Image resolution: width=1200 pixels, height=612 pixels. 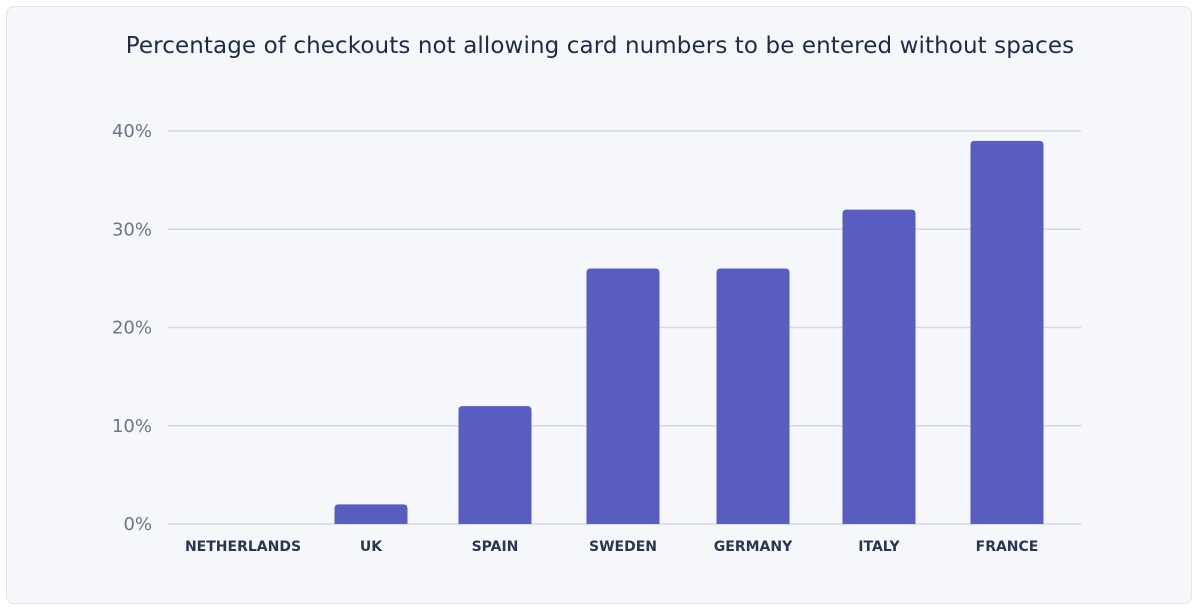 What do you see at coordinates (132, 426) in the screenshot?
I see `y-tick-label: 10%` at bounding box center [132, 426].